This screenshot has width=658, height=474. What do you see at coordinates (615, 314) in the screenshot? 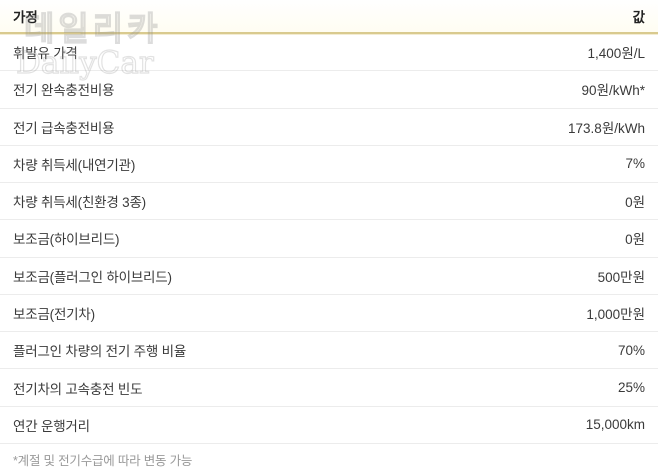
I see `row-value: 1,000만원` at bounding box center [615, 314].